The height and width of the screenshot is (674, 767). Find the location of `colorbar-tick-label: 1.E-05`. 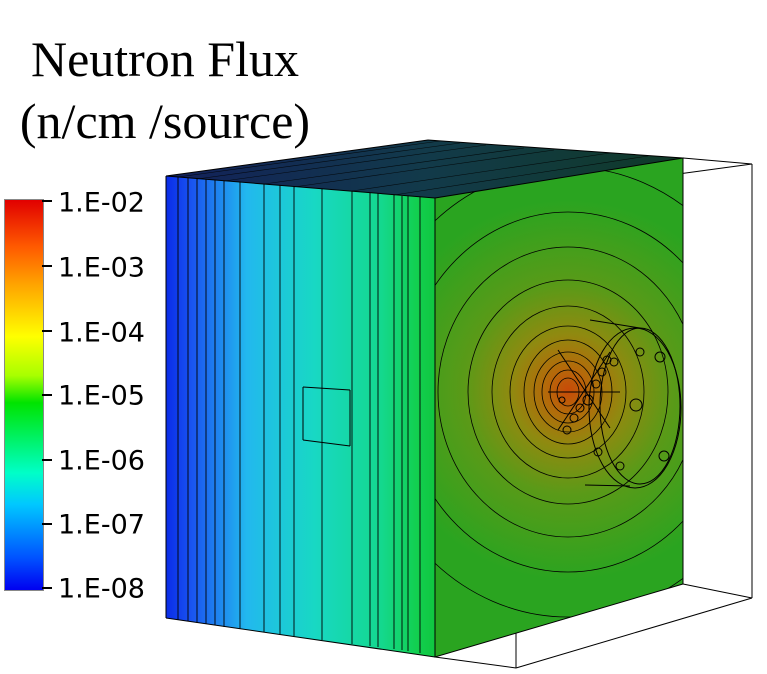

colorbar-tick-label: 1.E-05 is located at coordinates (101, 396).